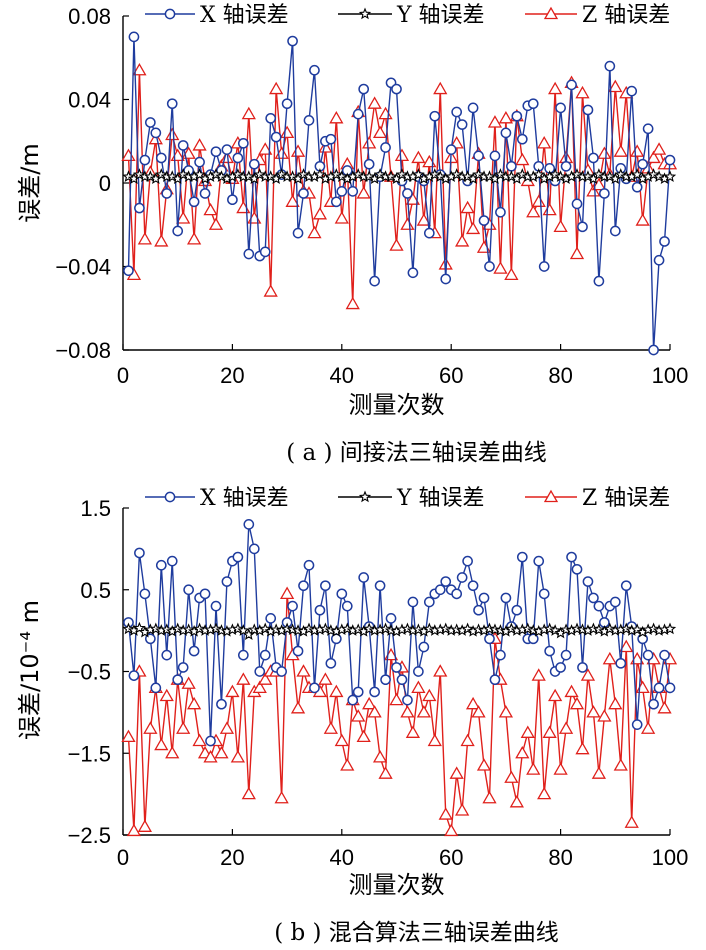 This screenshot has height=950, width=706. I want to click on y-tick-label: −0.04, so click(83, 267).